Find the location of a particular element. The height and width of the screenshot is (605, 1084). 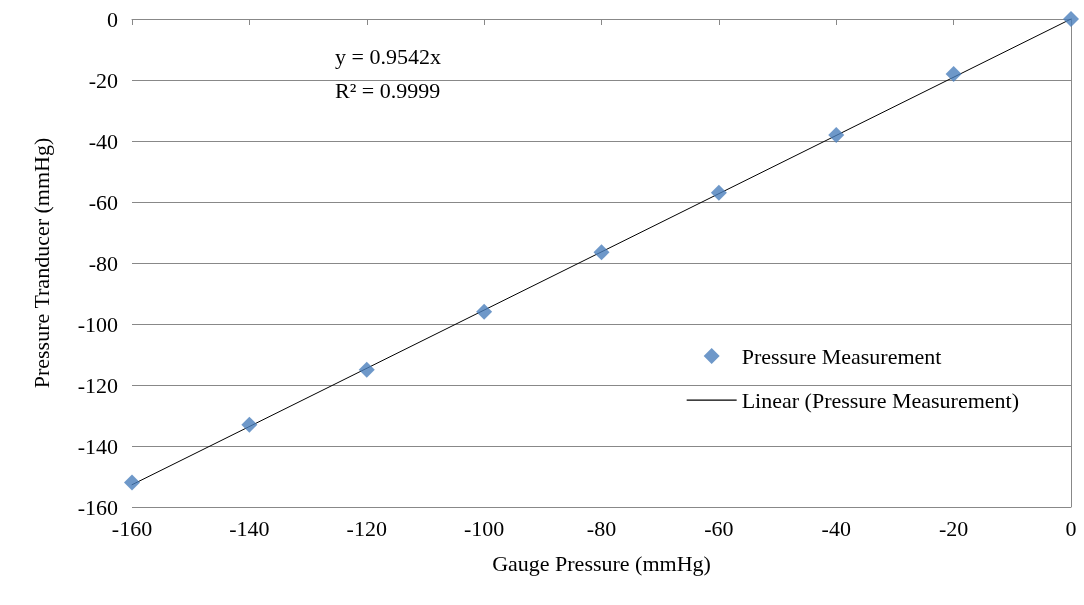

y-axis-title: Pressure Tranducer (mmHg) is located at coordinates (41, 263).